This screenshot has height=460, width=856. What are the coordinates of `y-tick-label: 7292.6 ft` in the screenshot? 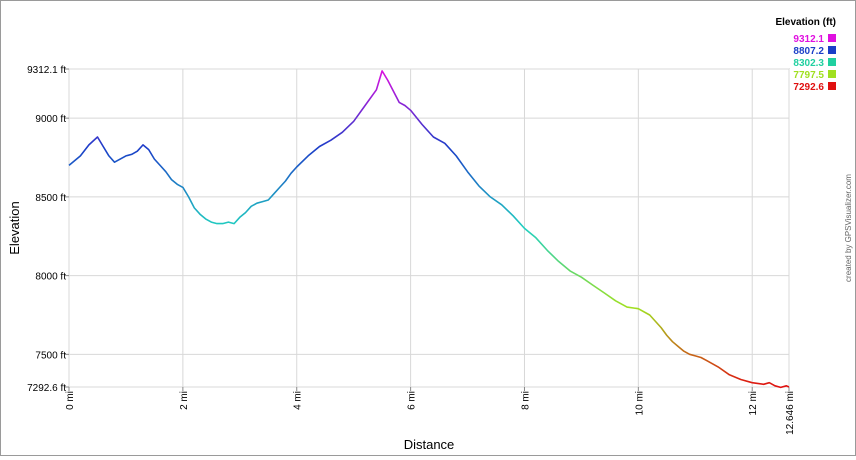 It's located at (46, 388).